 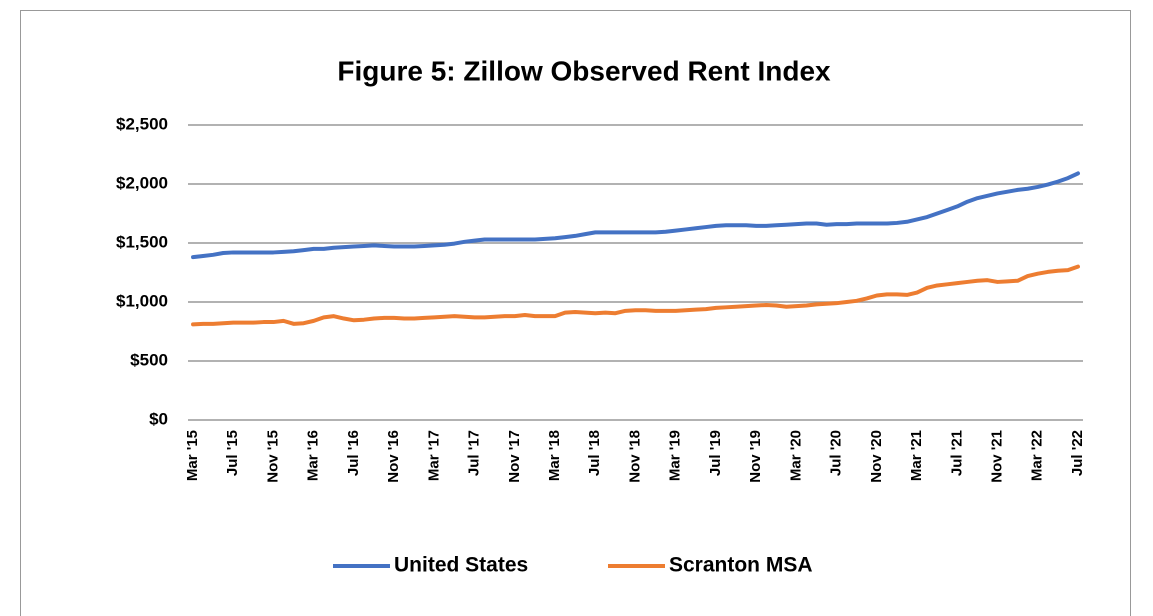 What do you see at coordinates (474, 453) in the screenshot?
I see `x-tick-label: Jul '17` at bounding box center [474, 453].